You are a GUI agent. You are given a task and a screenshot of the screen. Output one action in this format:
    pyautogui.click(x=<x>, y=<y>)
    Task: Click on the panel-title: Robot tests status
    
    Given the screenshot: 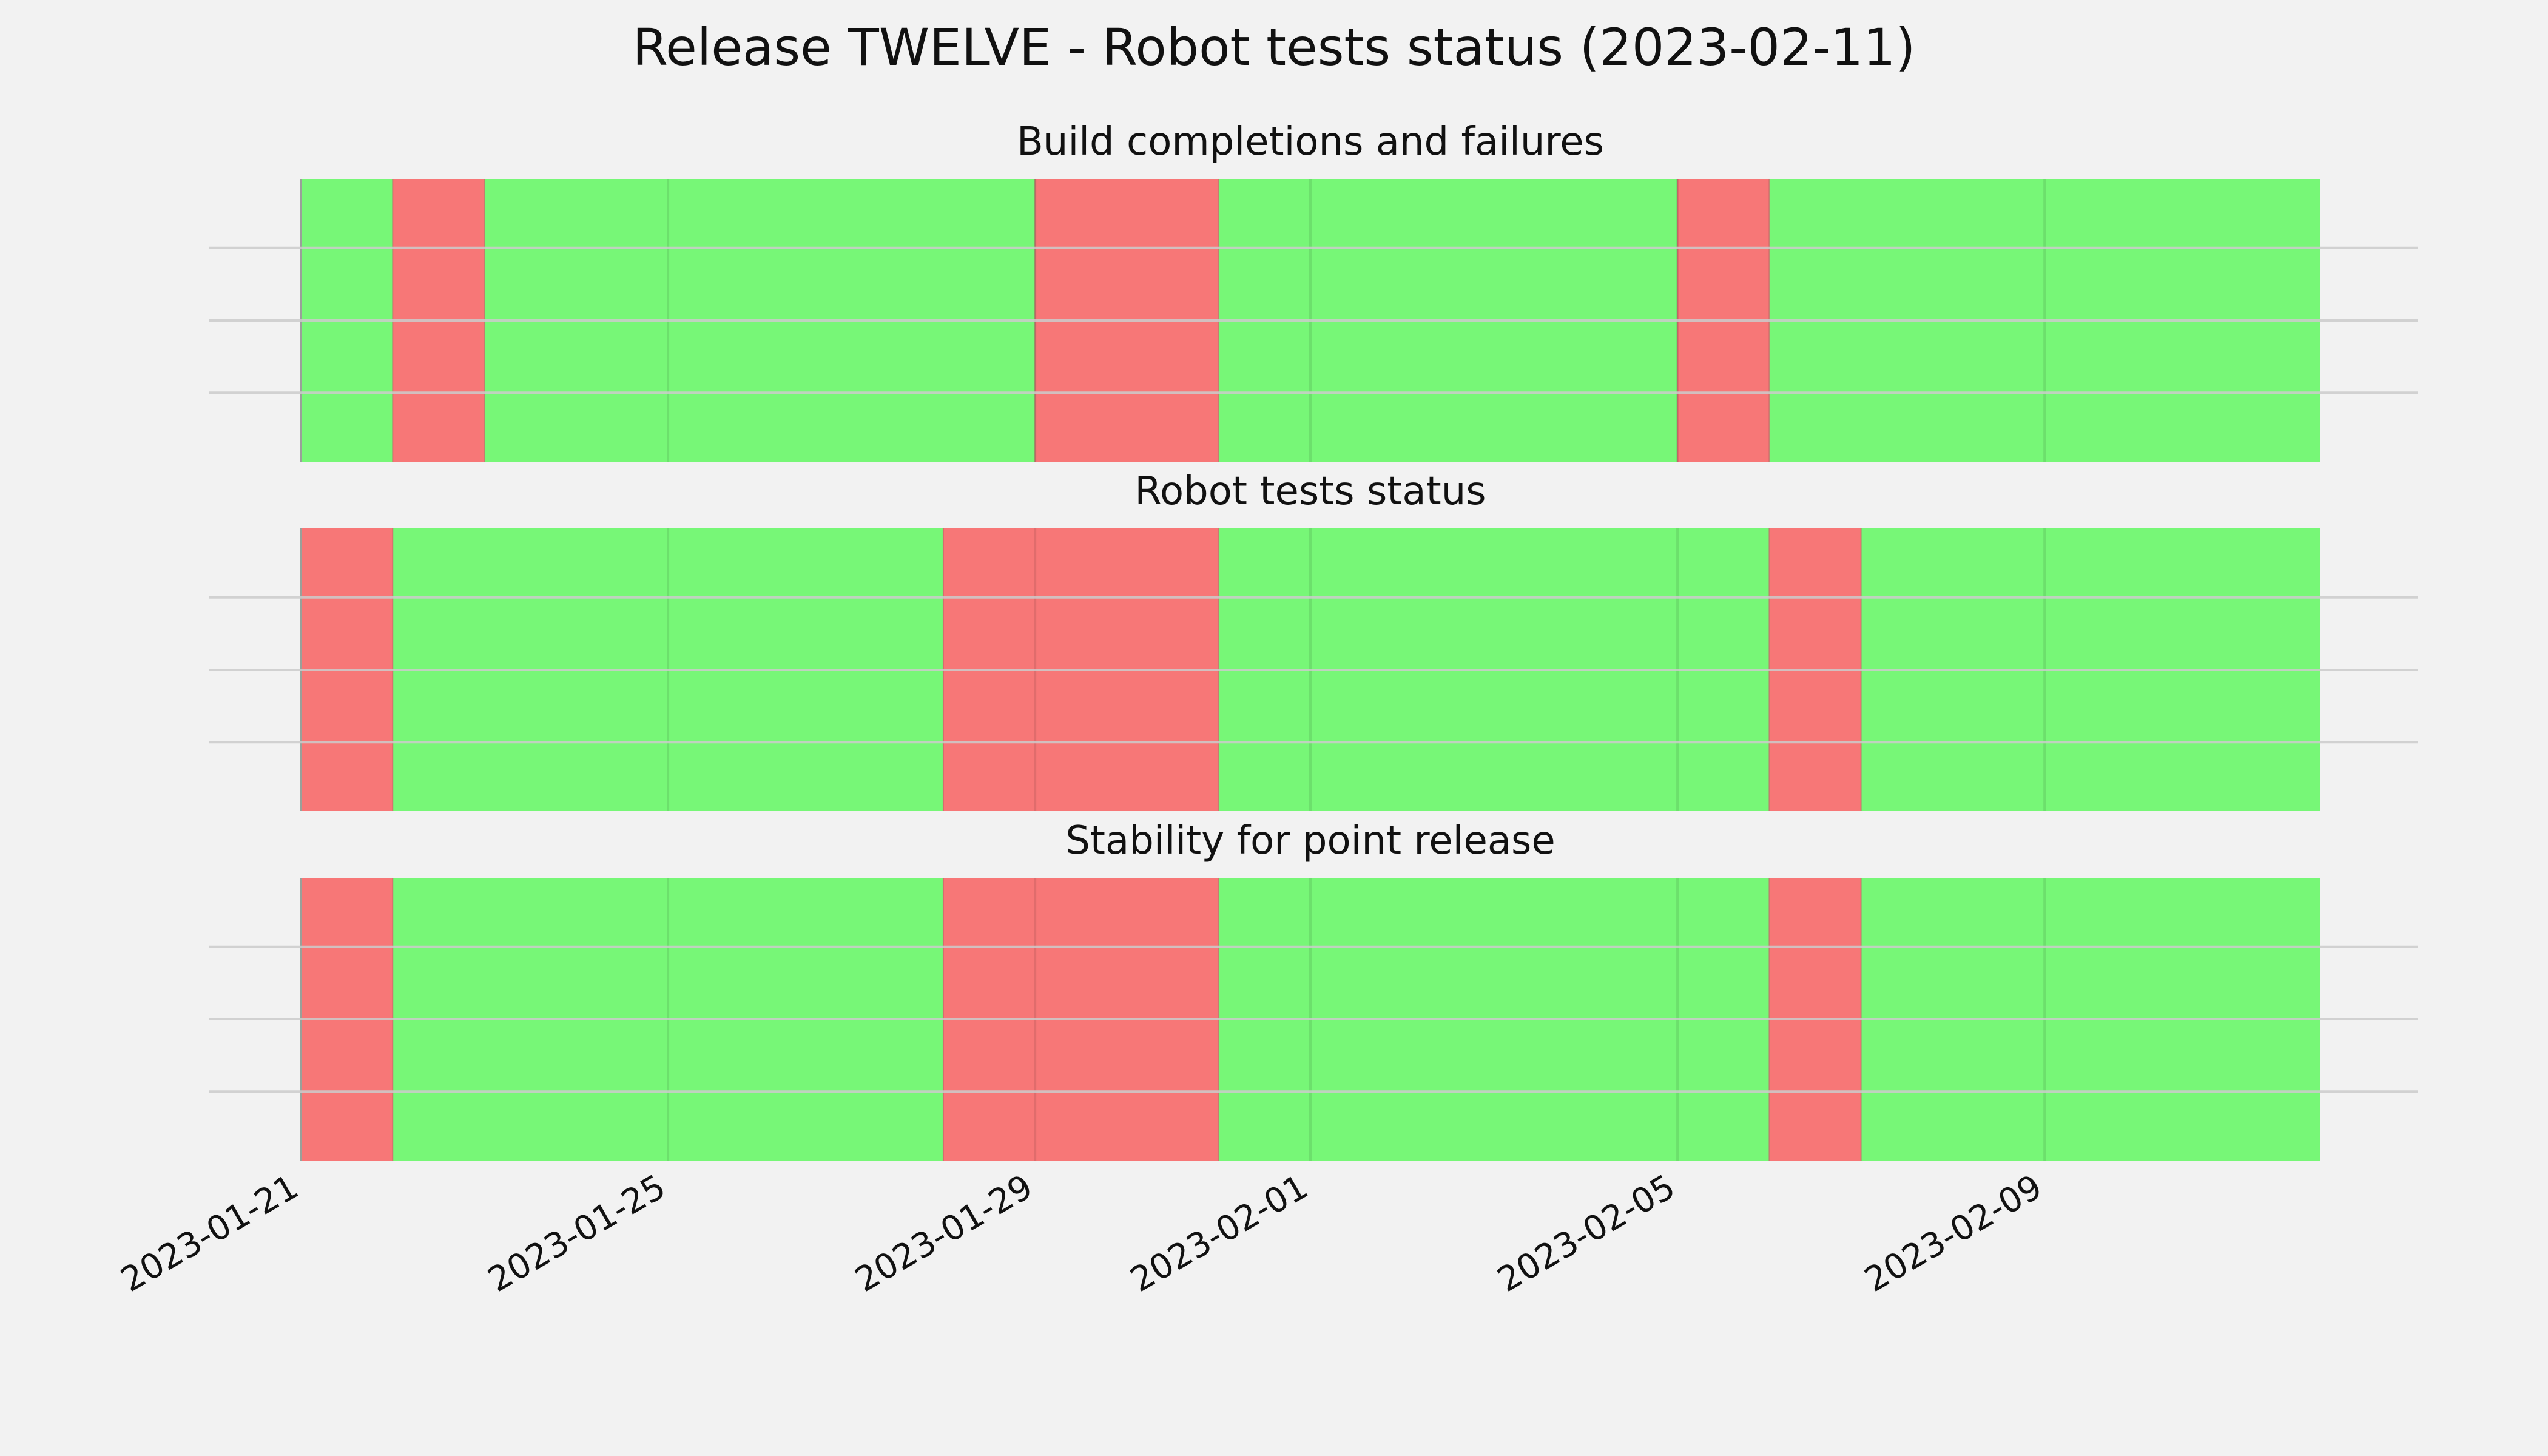 What is the action you would take?
    pyautogui.click(x=1310, y=491)
    